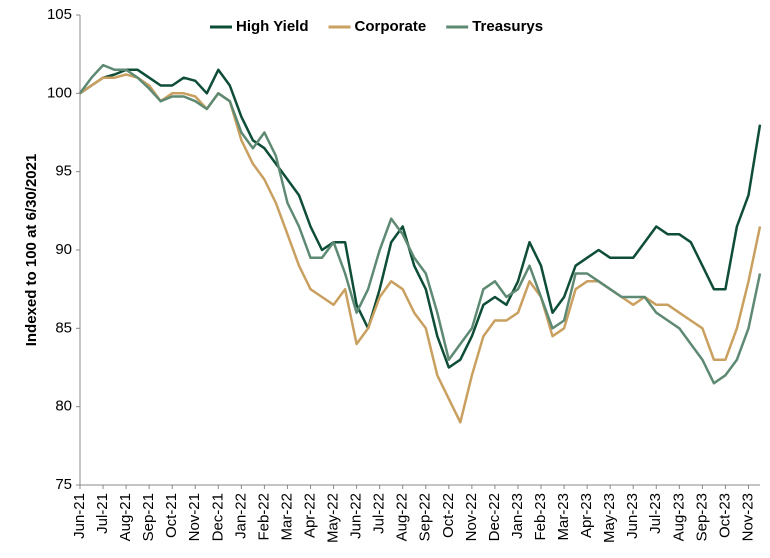  Describe the element at coordinates (79, 516) in the screenshot. I see `x-tick-label: Jun-21` at that location.